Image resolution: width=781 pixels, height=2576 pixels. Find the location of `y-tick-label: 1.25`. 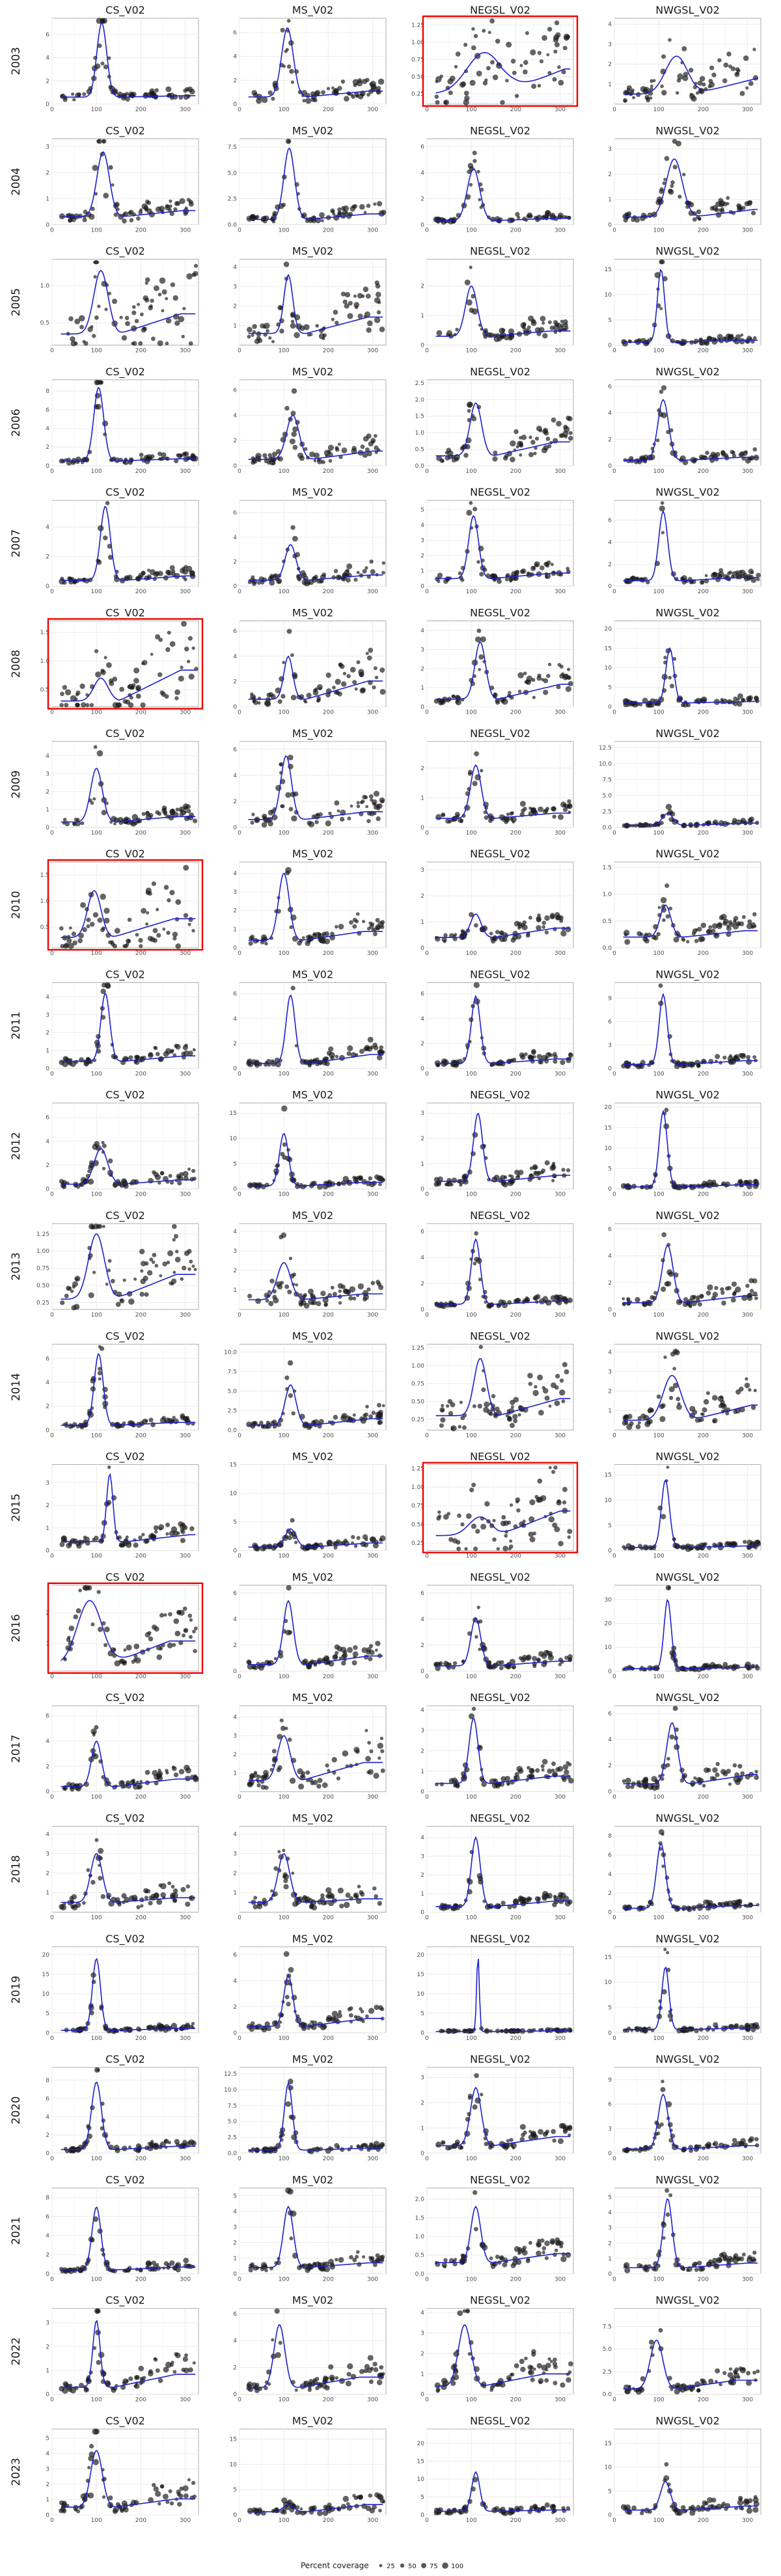

y-tick-label: 1.25 is located at coordinates (418, 26).